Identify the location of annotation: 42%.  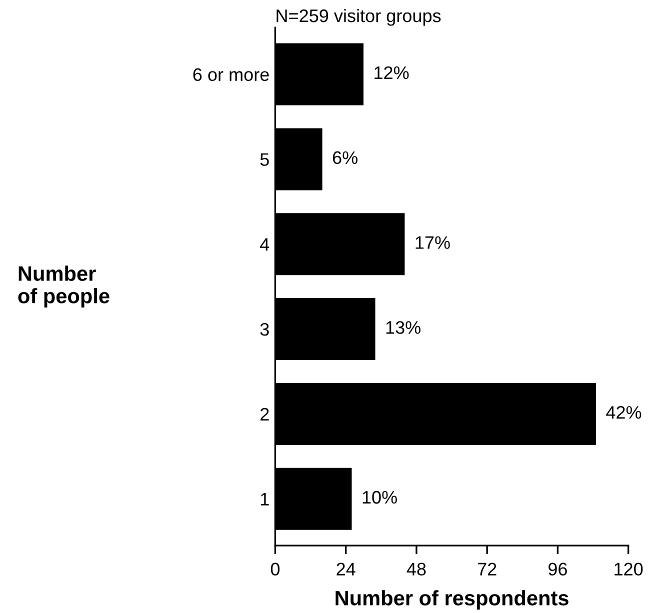
(624, 412).